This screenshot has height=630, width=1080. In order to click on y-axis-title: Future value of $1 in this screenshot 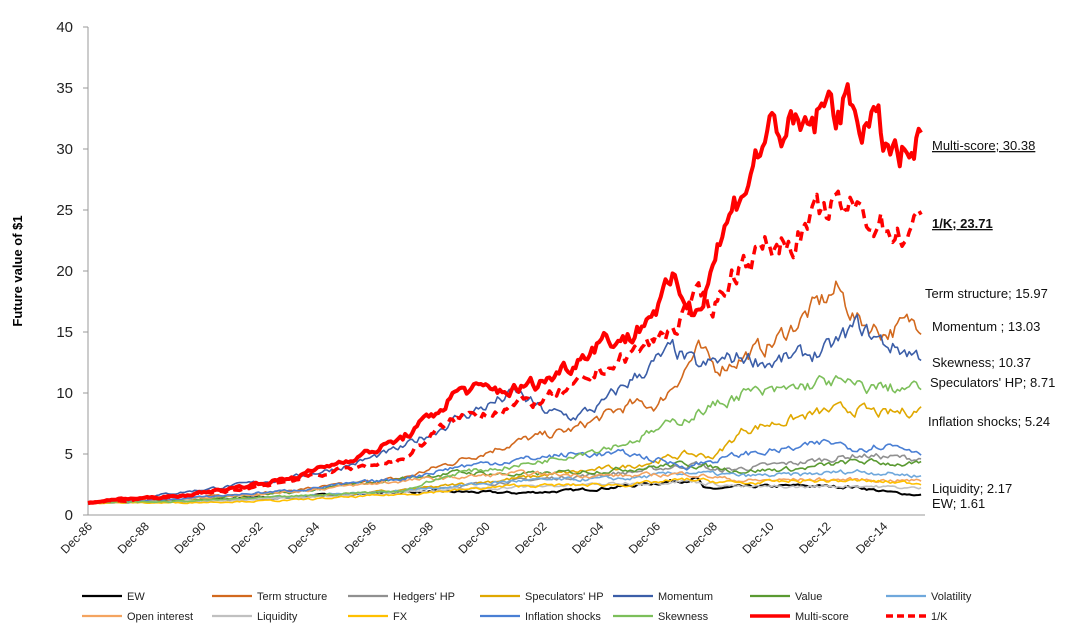, I will do `click(17, 270)`.